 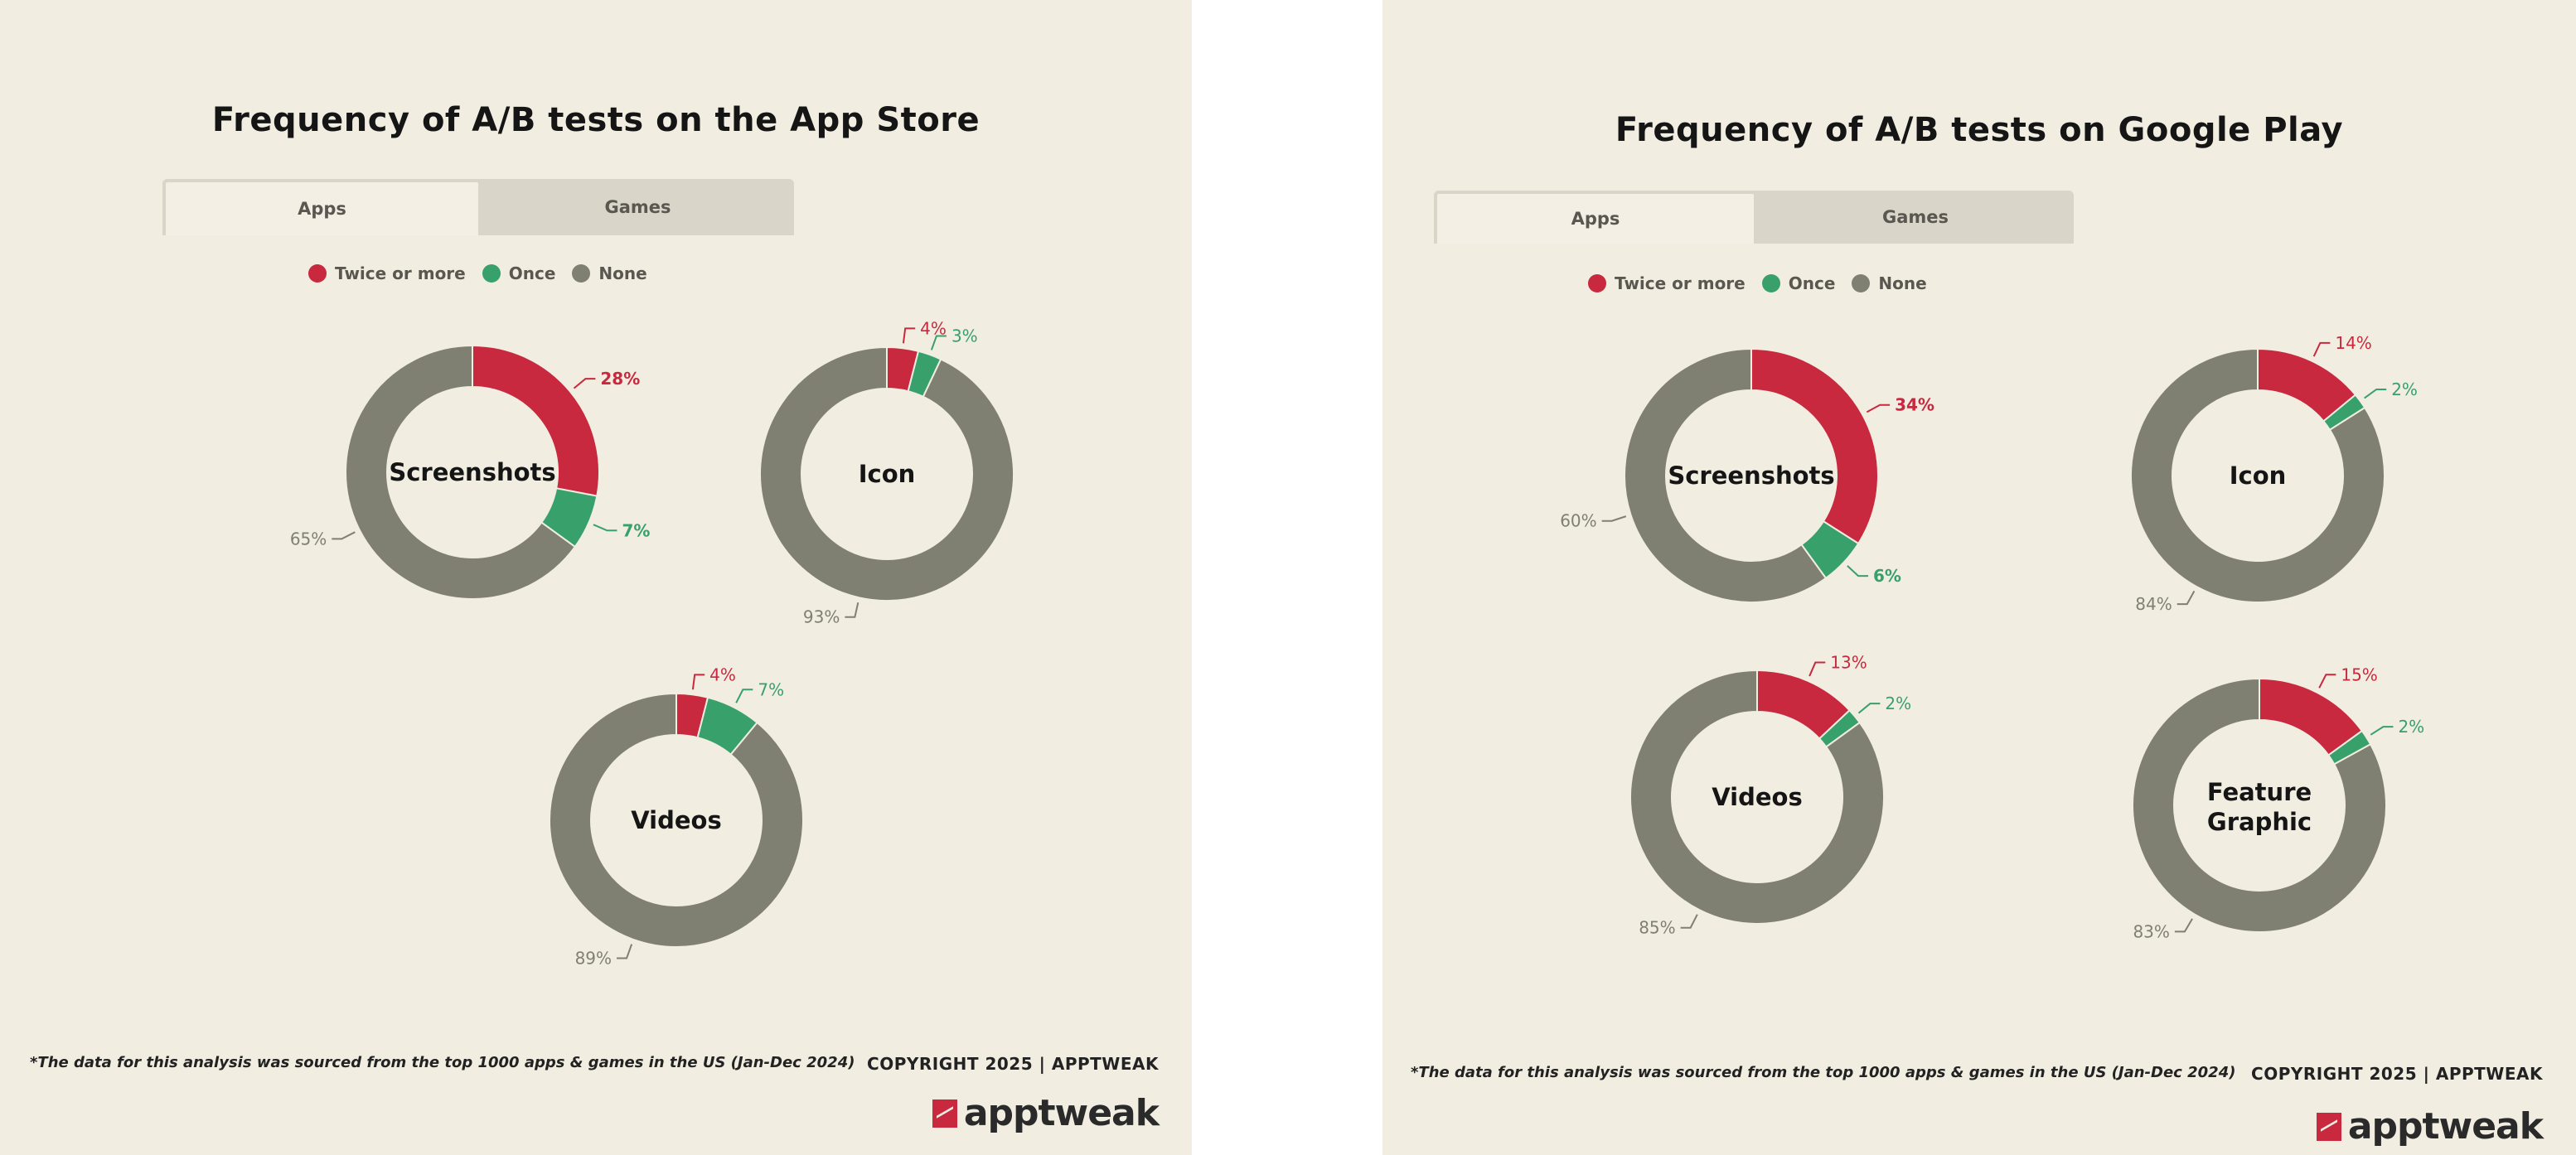 What do you see at coordinates (1657, 928) in the screenshot?
I see `data-label: 85%` at bounding box center [1657, 928].